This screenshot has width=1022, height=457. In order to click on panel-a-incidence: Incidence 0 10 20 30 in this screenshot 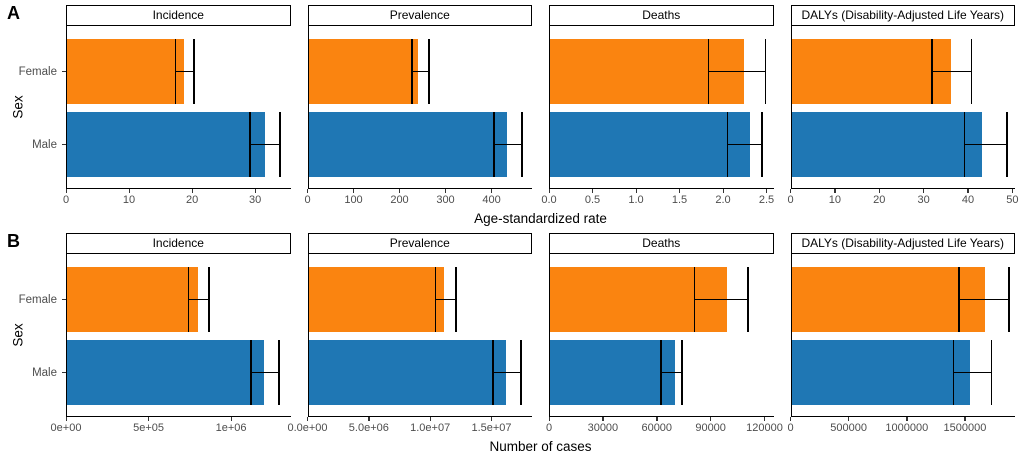, I will do `click(177, 107)`.